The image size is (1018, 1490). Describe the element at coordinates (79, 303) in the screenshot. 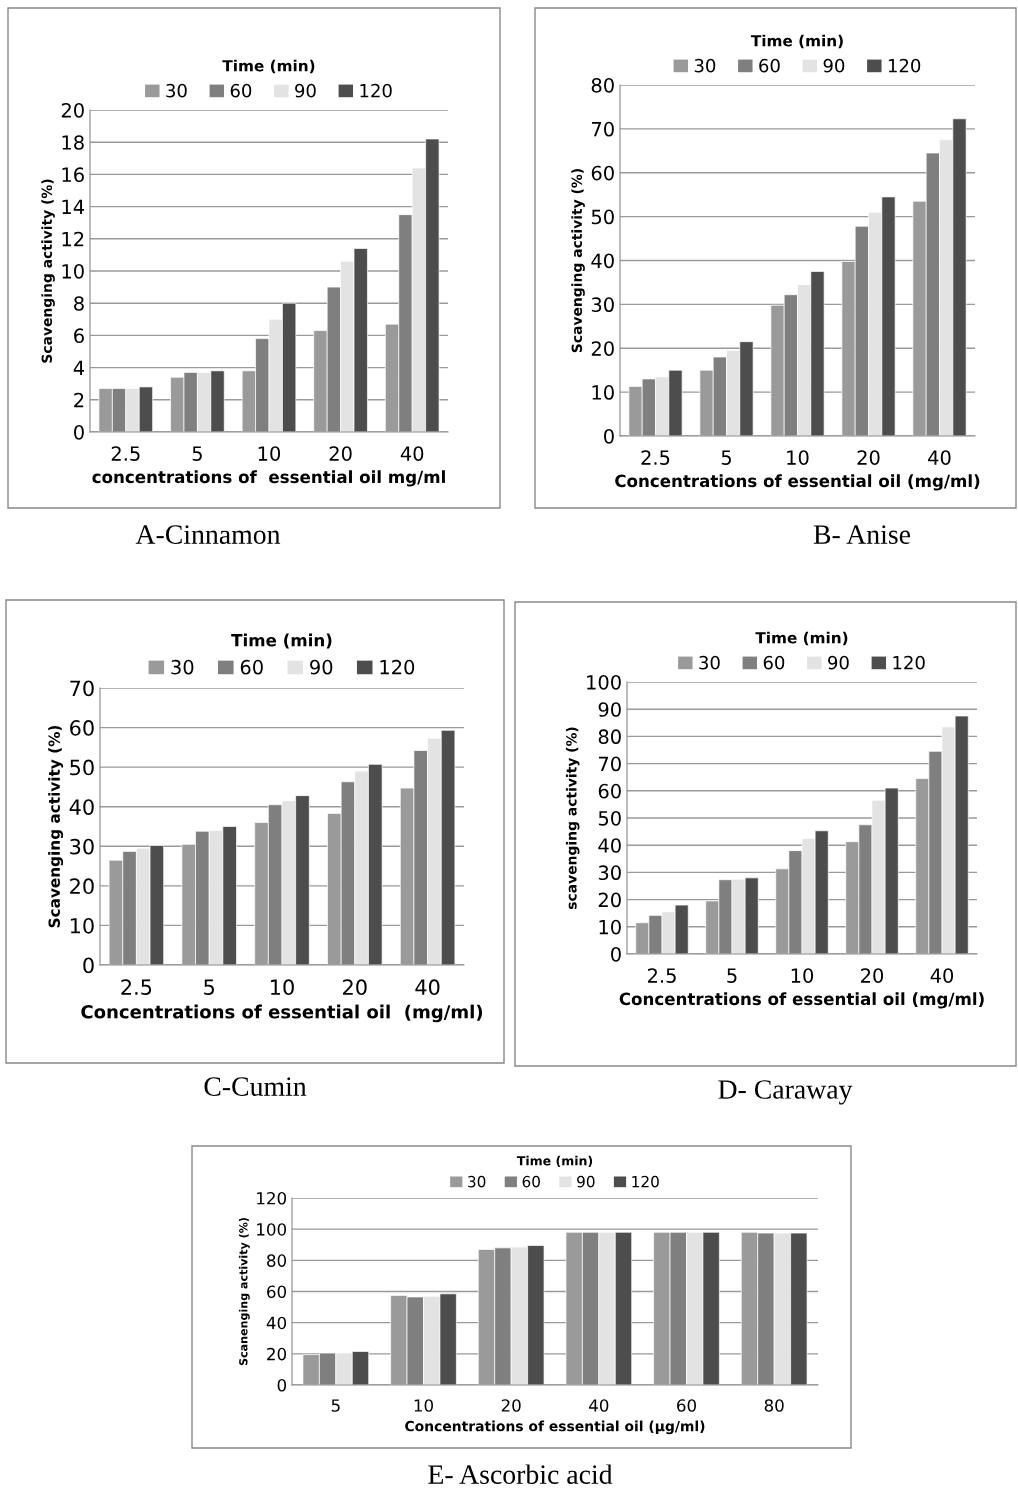

I see `y-tick-label: 8` at that location.